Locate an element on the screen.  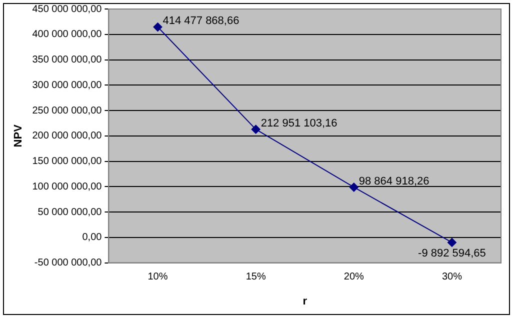
y-tick-label: -50 000 000,00 is located at coordinates (68, 263).